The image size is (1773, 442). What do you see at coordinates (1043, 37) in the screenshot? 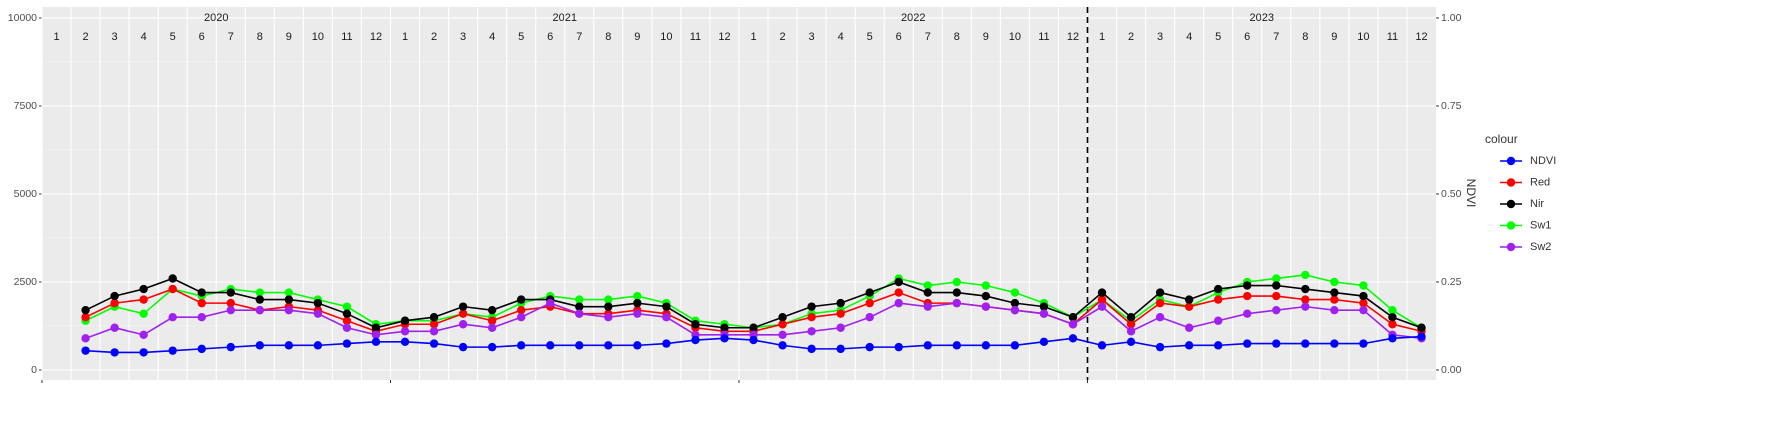
I see `month-label: 11` at bounding box center [1043, 37].